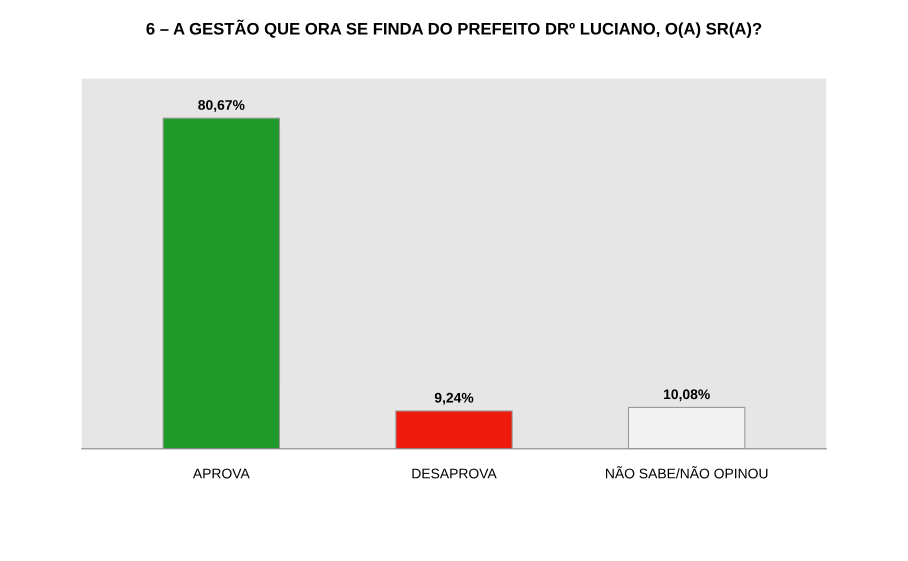 Image resolution: width=908 pixels, height=561 pixels. Describe the element at coordinates (454, 29) in the screenshot. I see `chart-title: 6 – A GESTÃO QUE ORA SE FINDA DO PREFEITO DRº LUCIANO, O(A) SR(A)?` at that location.